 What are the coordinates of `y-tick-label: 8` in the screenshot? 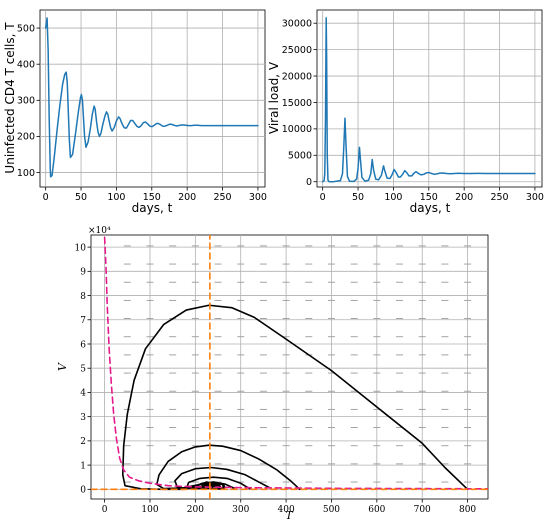 It's located at (83, 297).